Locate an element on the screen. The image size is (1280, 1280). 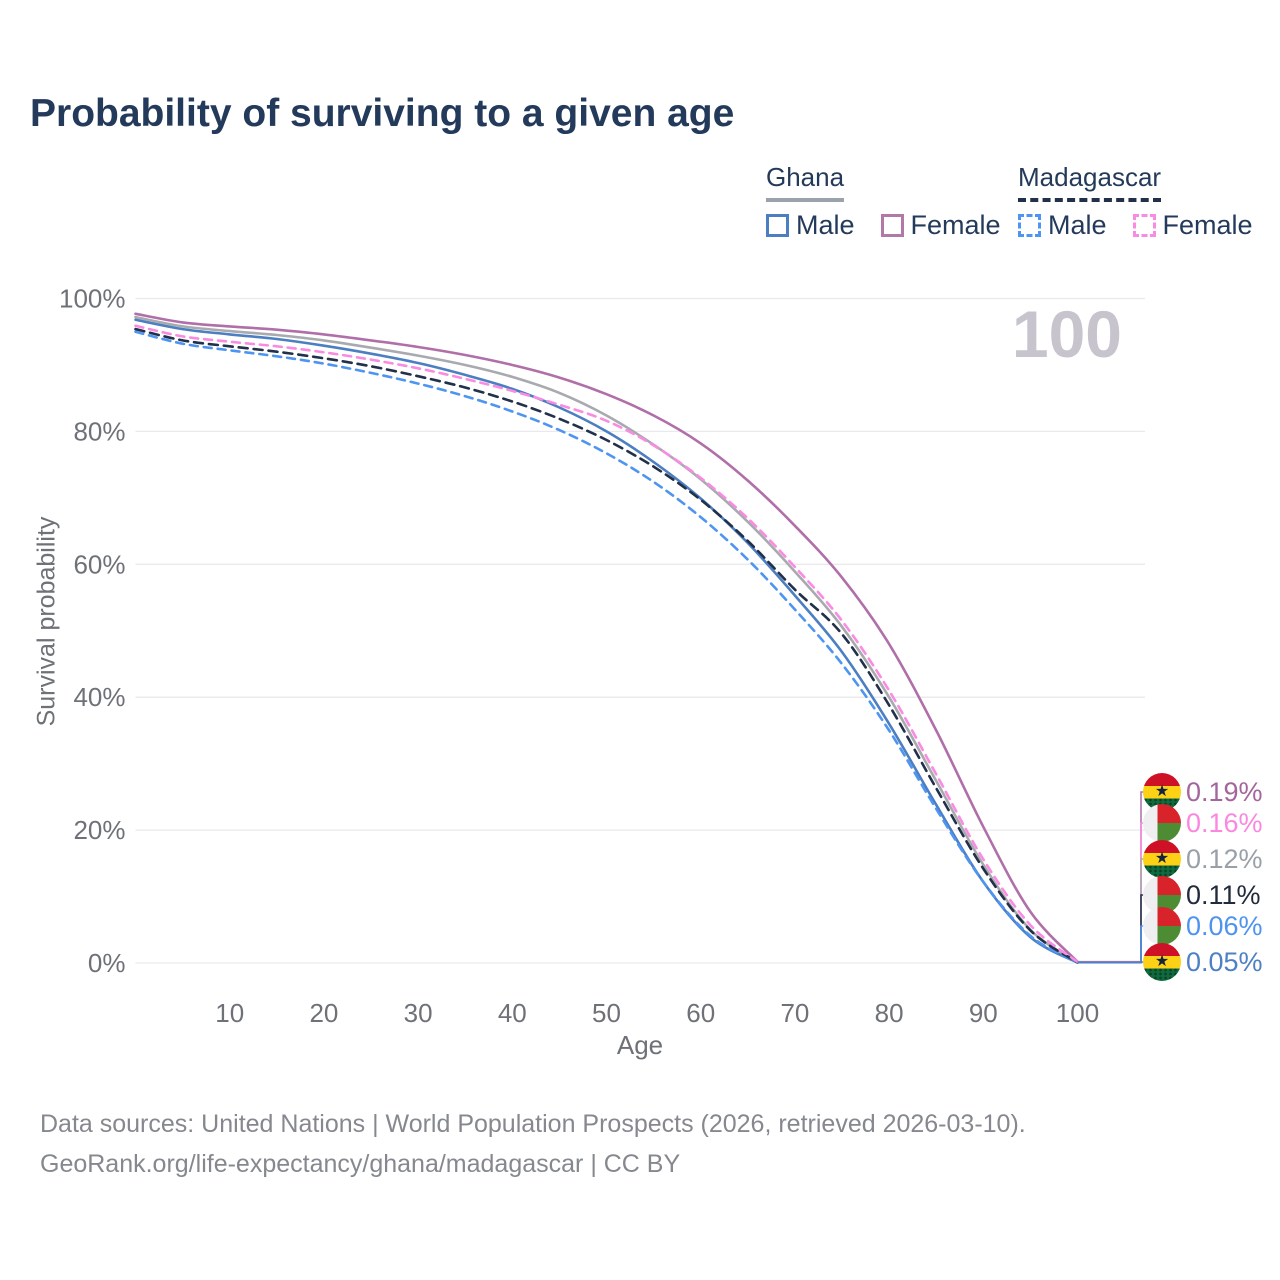
legend-item-ghana-female: Female is located at coordinates (940, 225).